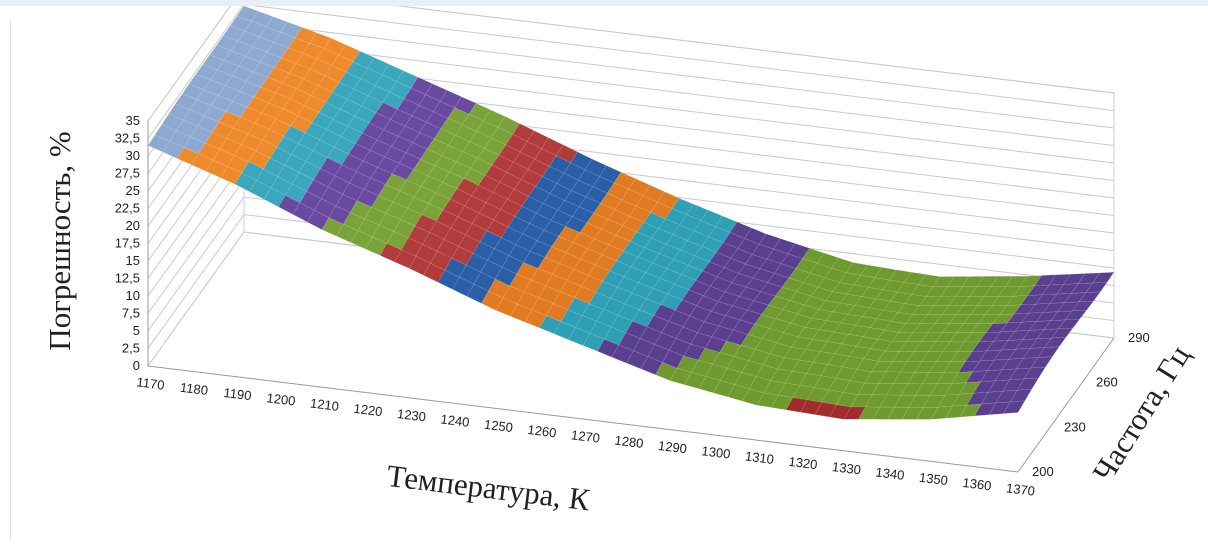  I want to click on y-axis-line, so click(1066, 405).